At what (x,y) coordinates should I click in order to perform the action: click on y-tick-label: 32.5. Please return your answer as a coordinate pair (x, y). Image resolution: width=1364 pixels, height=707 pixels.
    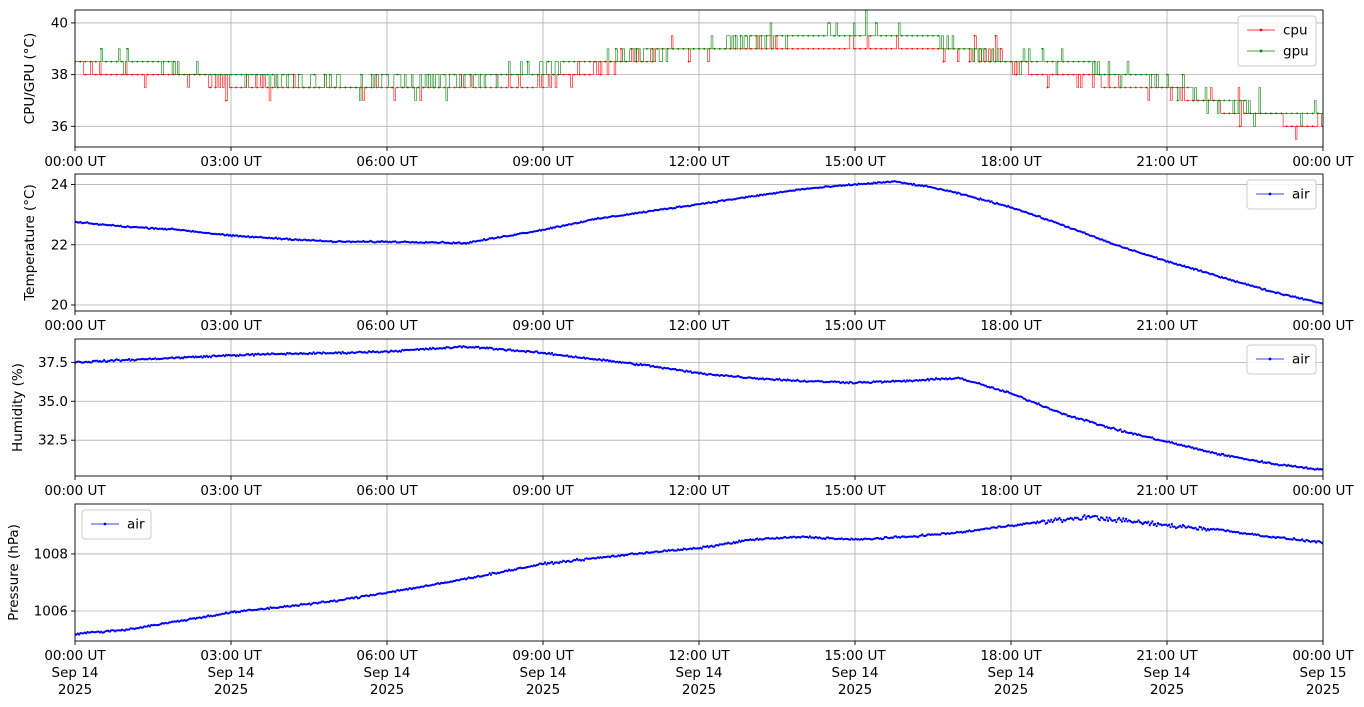
    Looking at the image, I should click on (53, 441).